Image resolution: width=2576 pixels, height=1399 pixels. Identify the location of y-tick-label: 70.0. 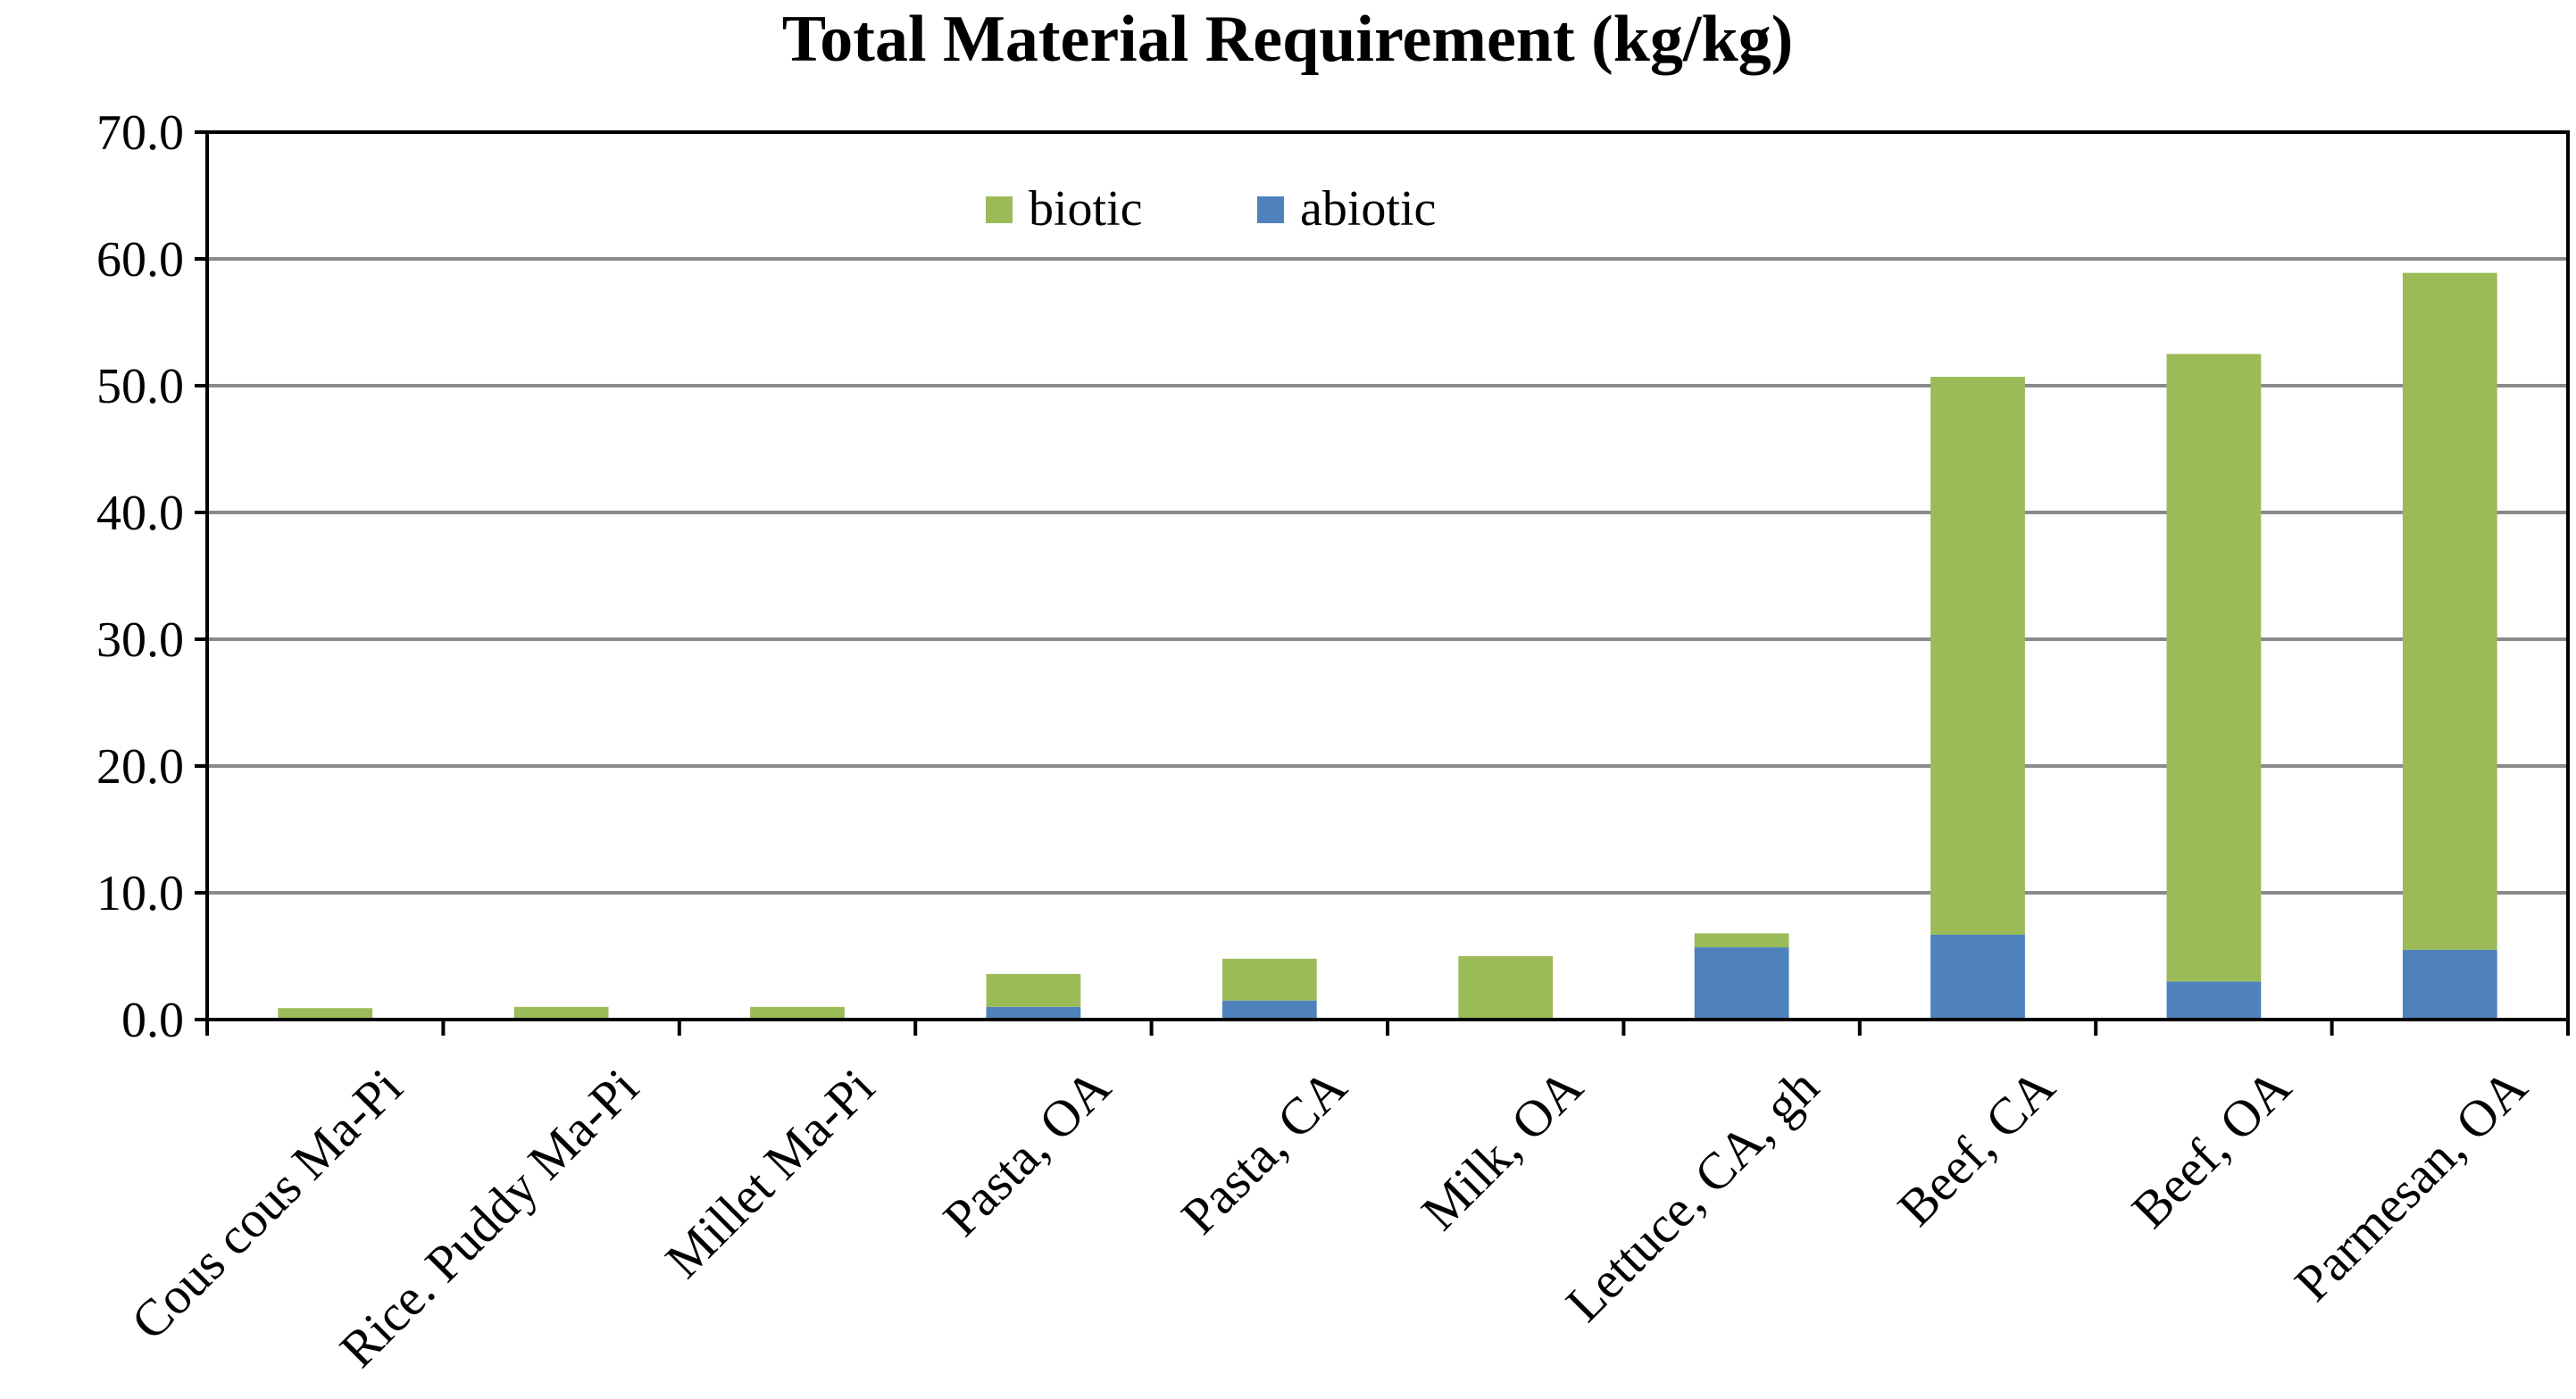
(140, 133).